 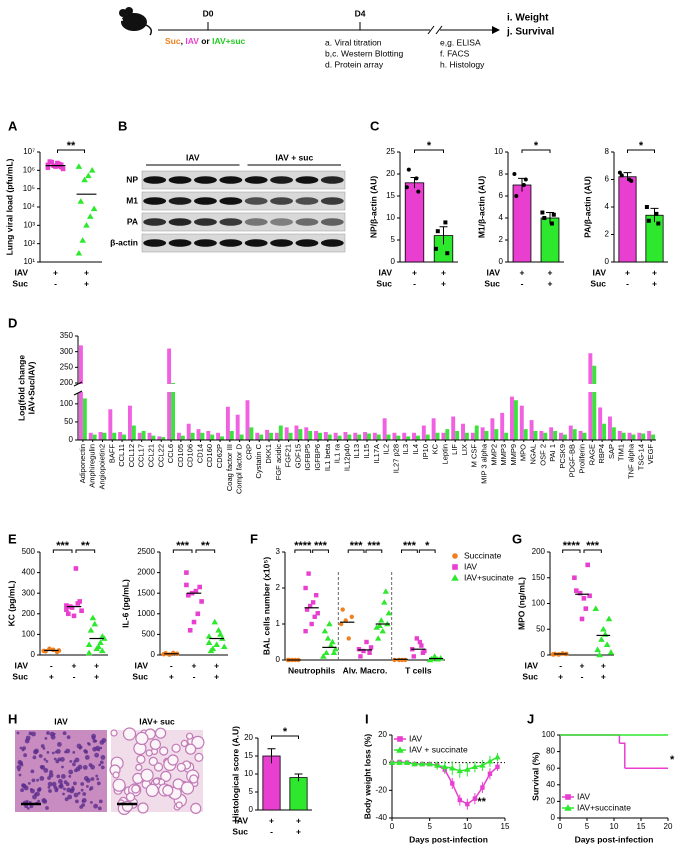 What do you see at coordinates (278, 623) in the screenshot?
I see `y-tick-label: 1` at bounding box center [278, 623].